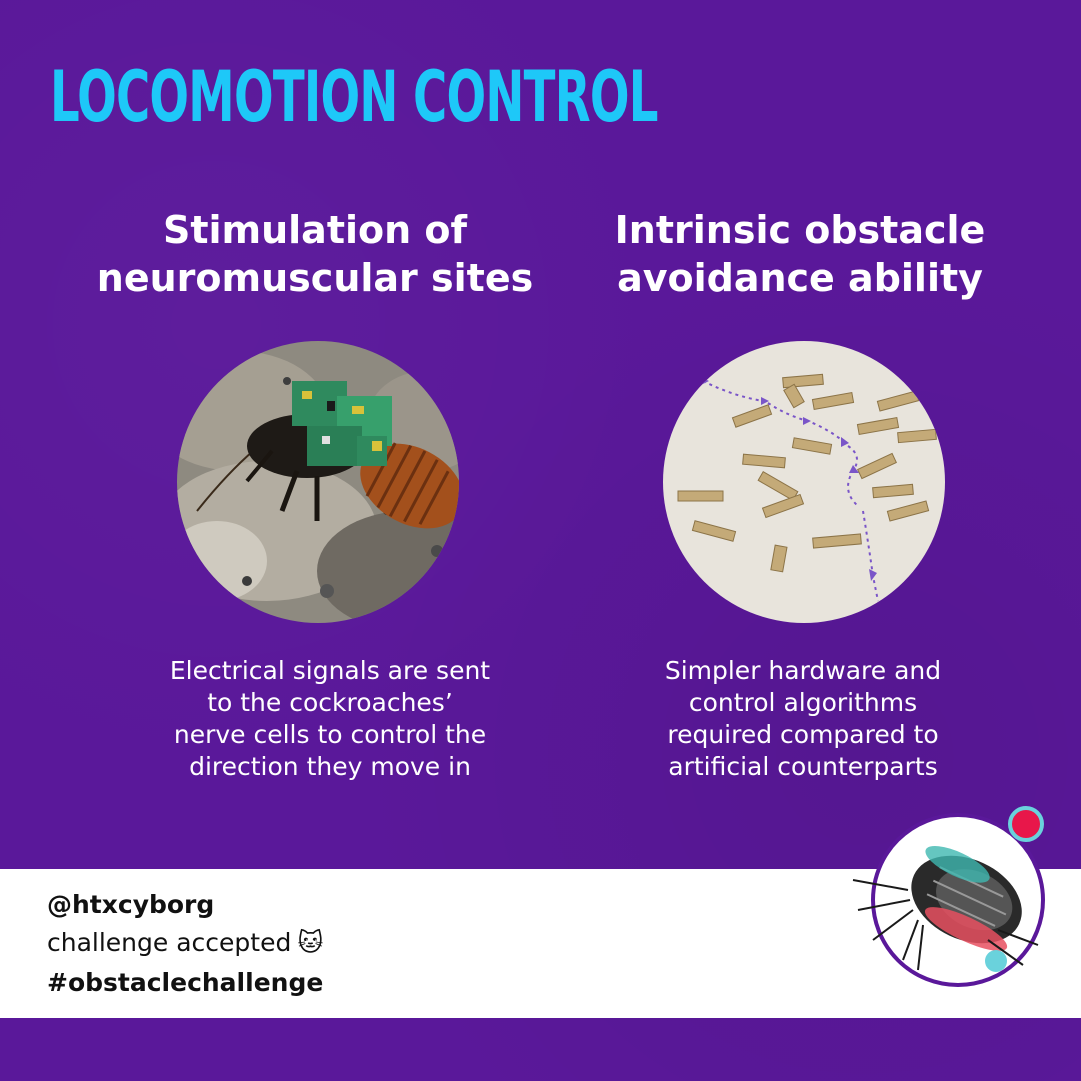  Describe the element at coordinates (169, 942) in the screenshot. I see `caption-text: challenge accepted` at that location.